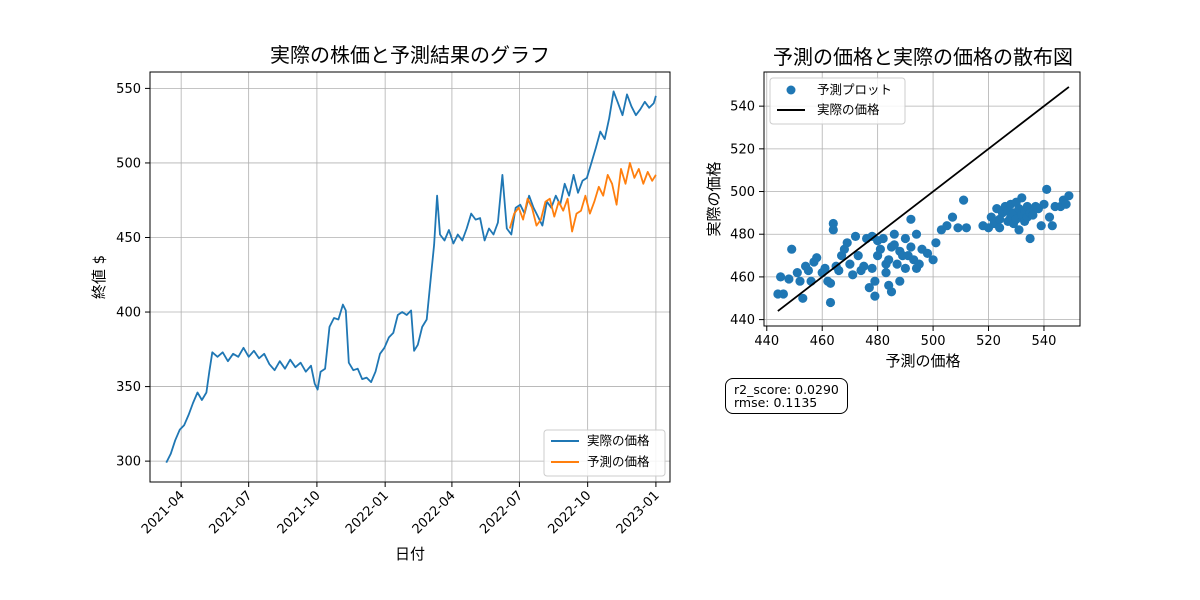 The image size is (1200, 600). What do you see at coordinates (128, 313) in the screenshot?
I see `y-tick-label: 400` at bounding box center [128, 313].